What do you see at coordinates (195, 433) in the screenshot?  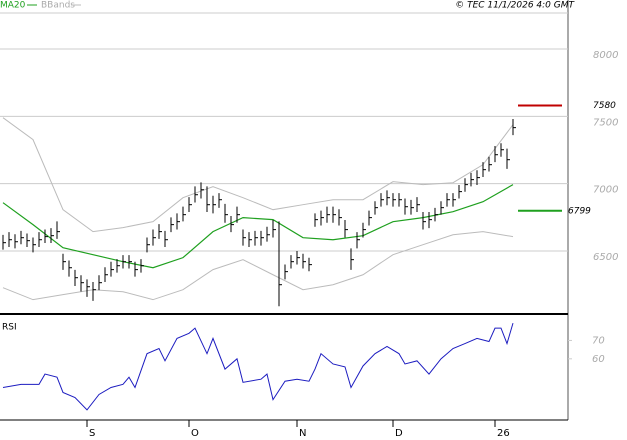 I see `x-tick-label: O` at bounding box center [195, 433].